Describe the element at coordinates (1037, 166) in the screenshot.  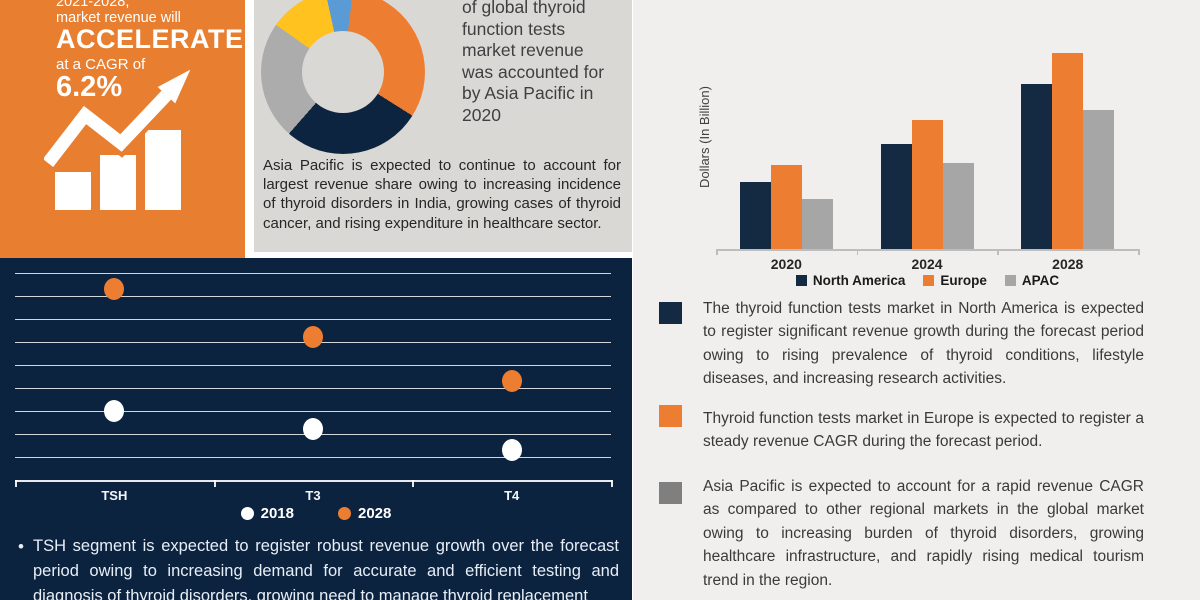
I see `bar-north-america-2028` at that location.